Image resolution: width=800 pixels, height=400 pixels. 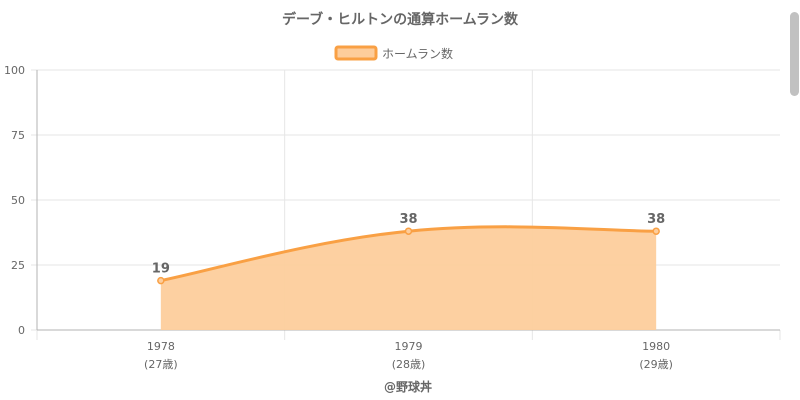 I want to click on source-credit: @野球丼, so click(x=408, y=386).